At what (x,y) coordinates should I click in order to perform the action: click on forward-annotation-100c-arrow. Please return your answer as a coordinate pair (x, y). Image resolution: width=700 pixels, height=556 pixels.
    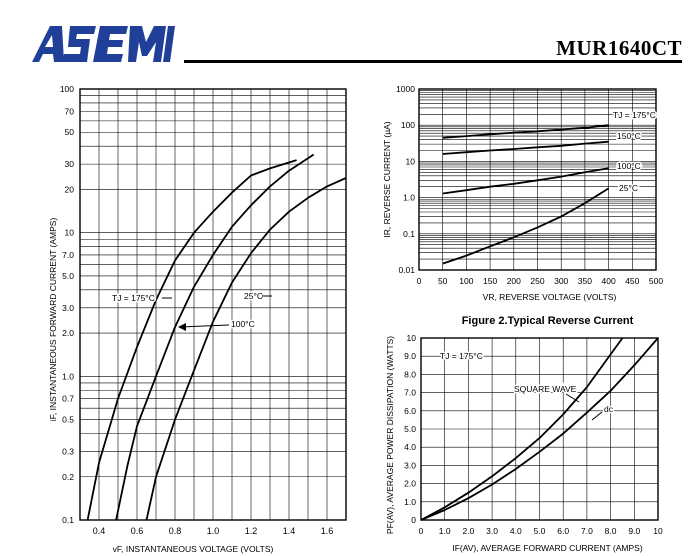
    Looking at the image, I should click on (182, 327).